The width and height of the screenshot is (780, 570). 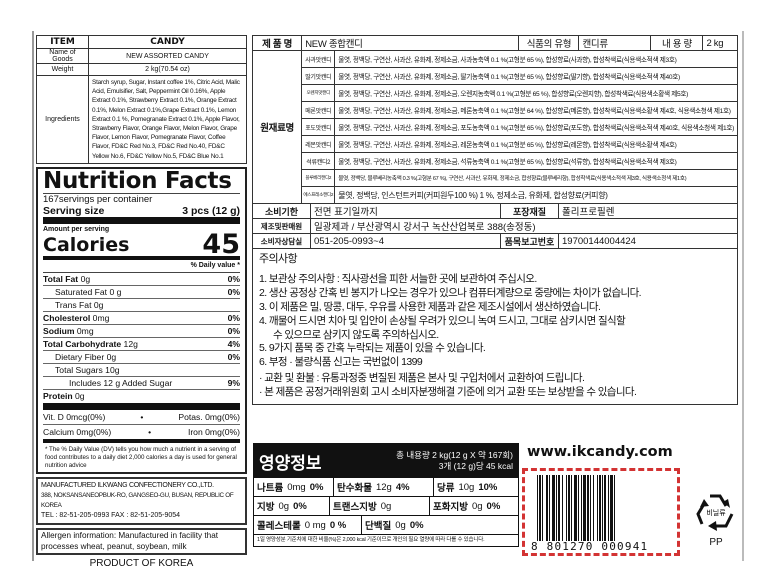 I want to click on nutrient-name: Includes 12 g Added Sugar, so click(x=121, y=382).